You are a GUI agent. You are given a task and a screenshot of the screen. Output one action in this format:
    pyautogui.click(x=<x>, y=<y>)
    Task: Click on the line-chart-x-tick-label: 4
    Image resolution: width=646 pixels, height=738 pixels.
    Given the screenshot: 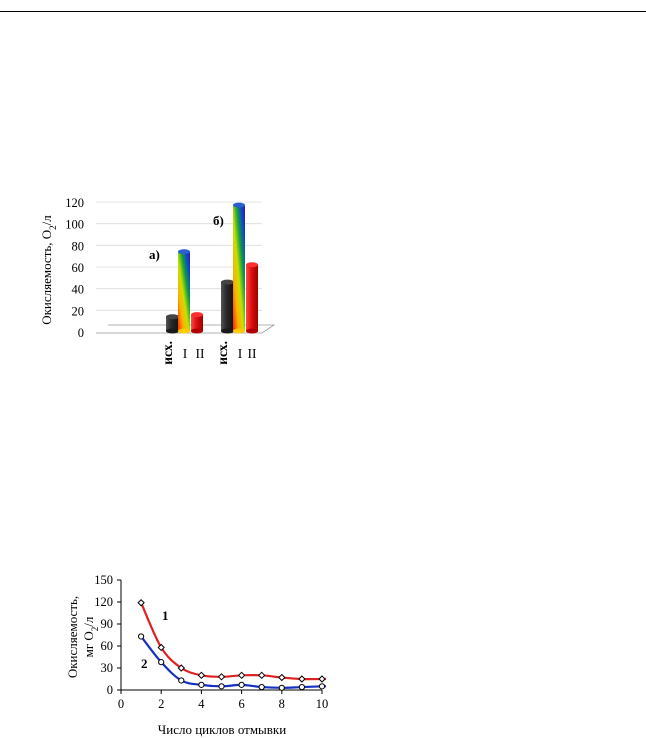 What is the action you would take?
    pyautogui.click(x=201, y=704)
    